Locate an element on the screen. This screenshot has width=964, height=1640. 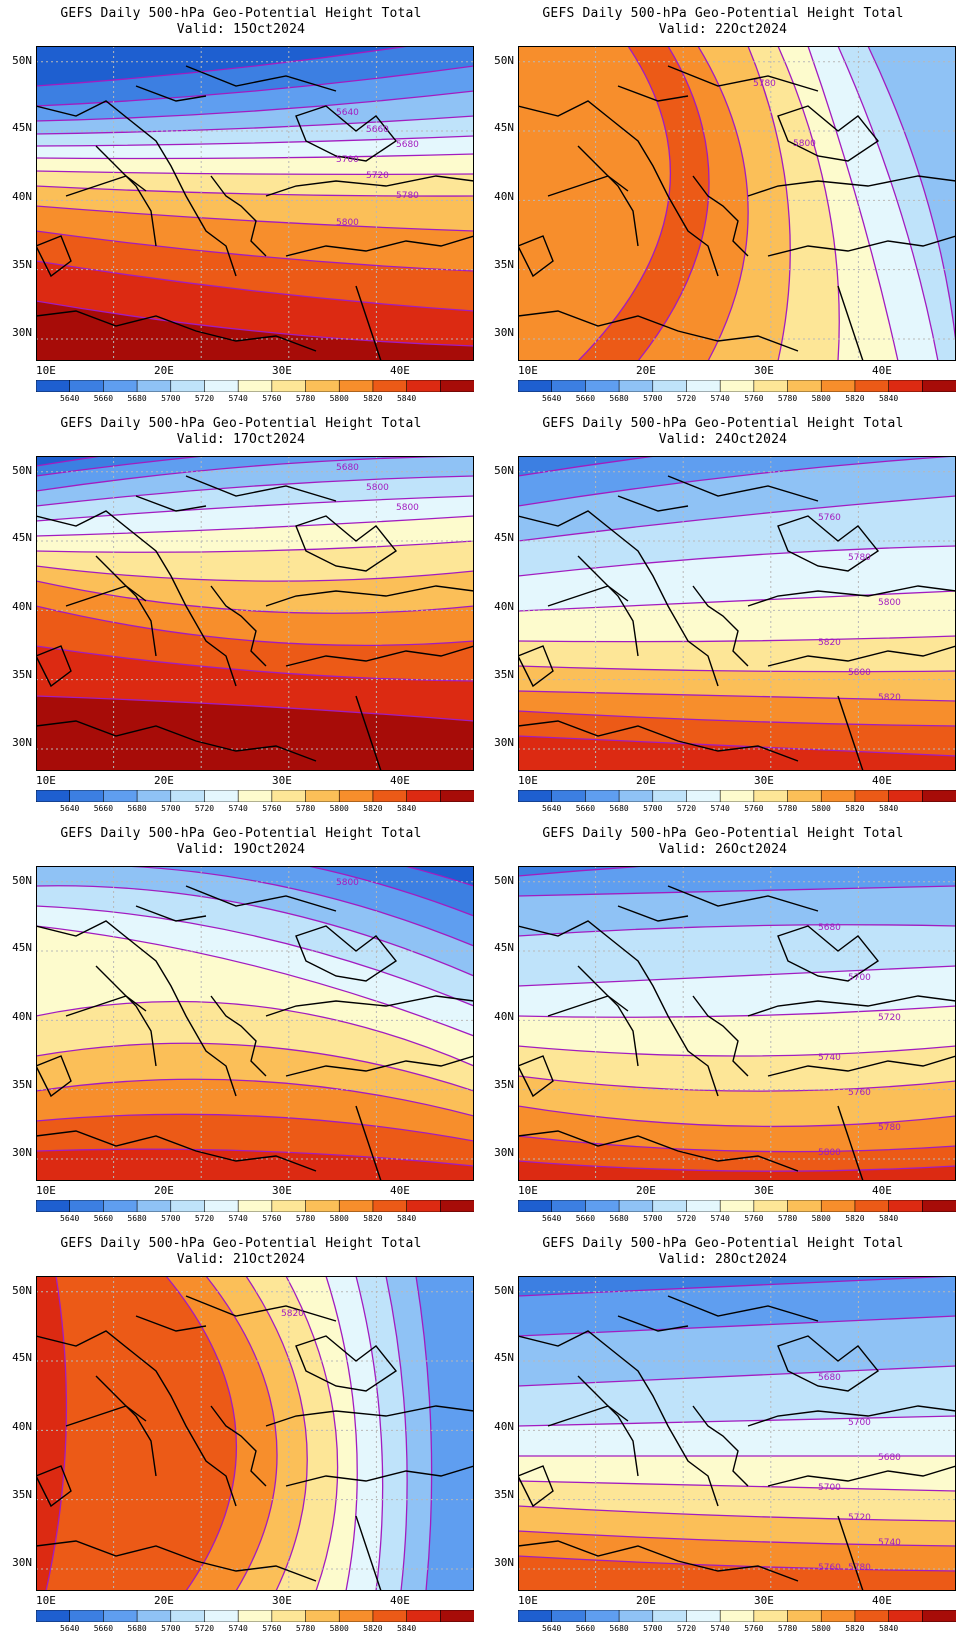
colorbar-label: 5840 is located at coordinates (888, 1218).